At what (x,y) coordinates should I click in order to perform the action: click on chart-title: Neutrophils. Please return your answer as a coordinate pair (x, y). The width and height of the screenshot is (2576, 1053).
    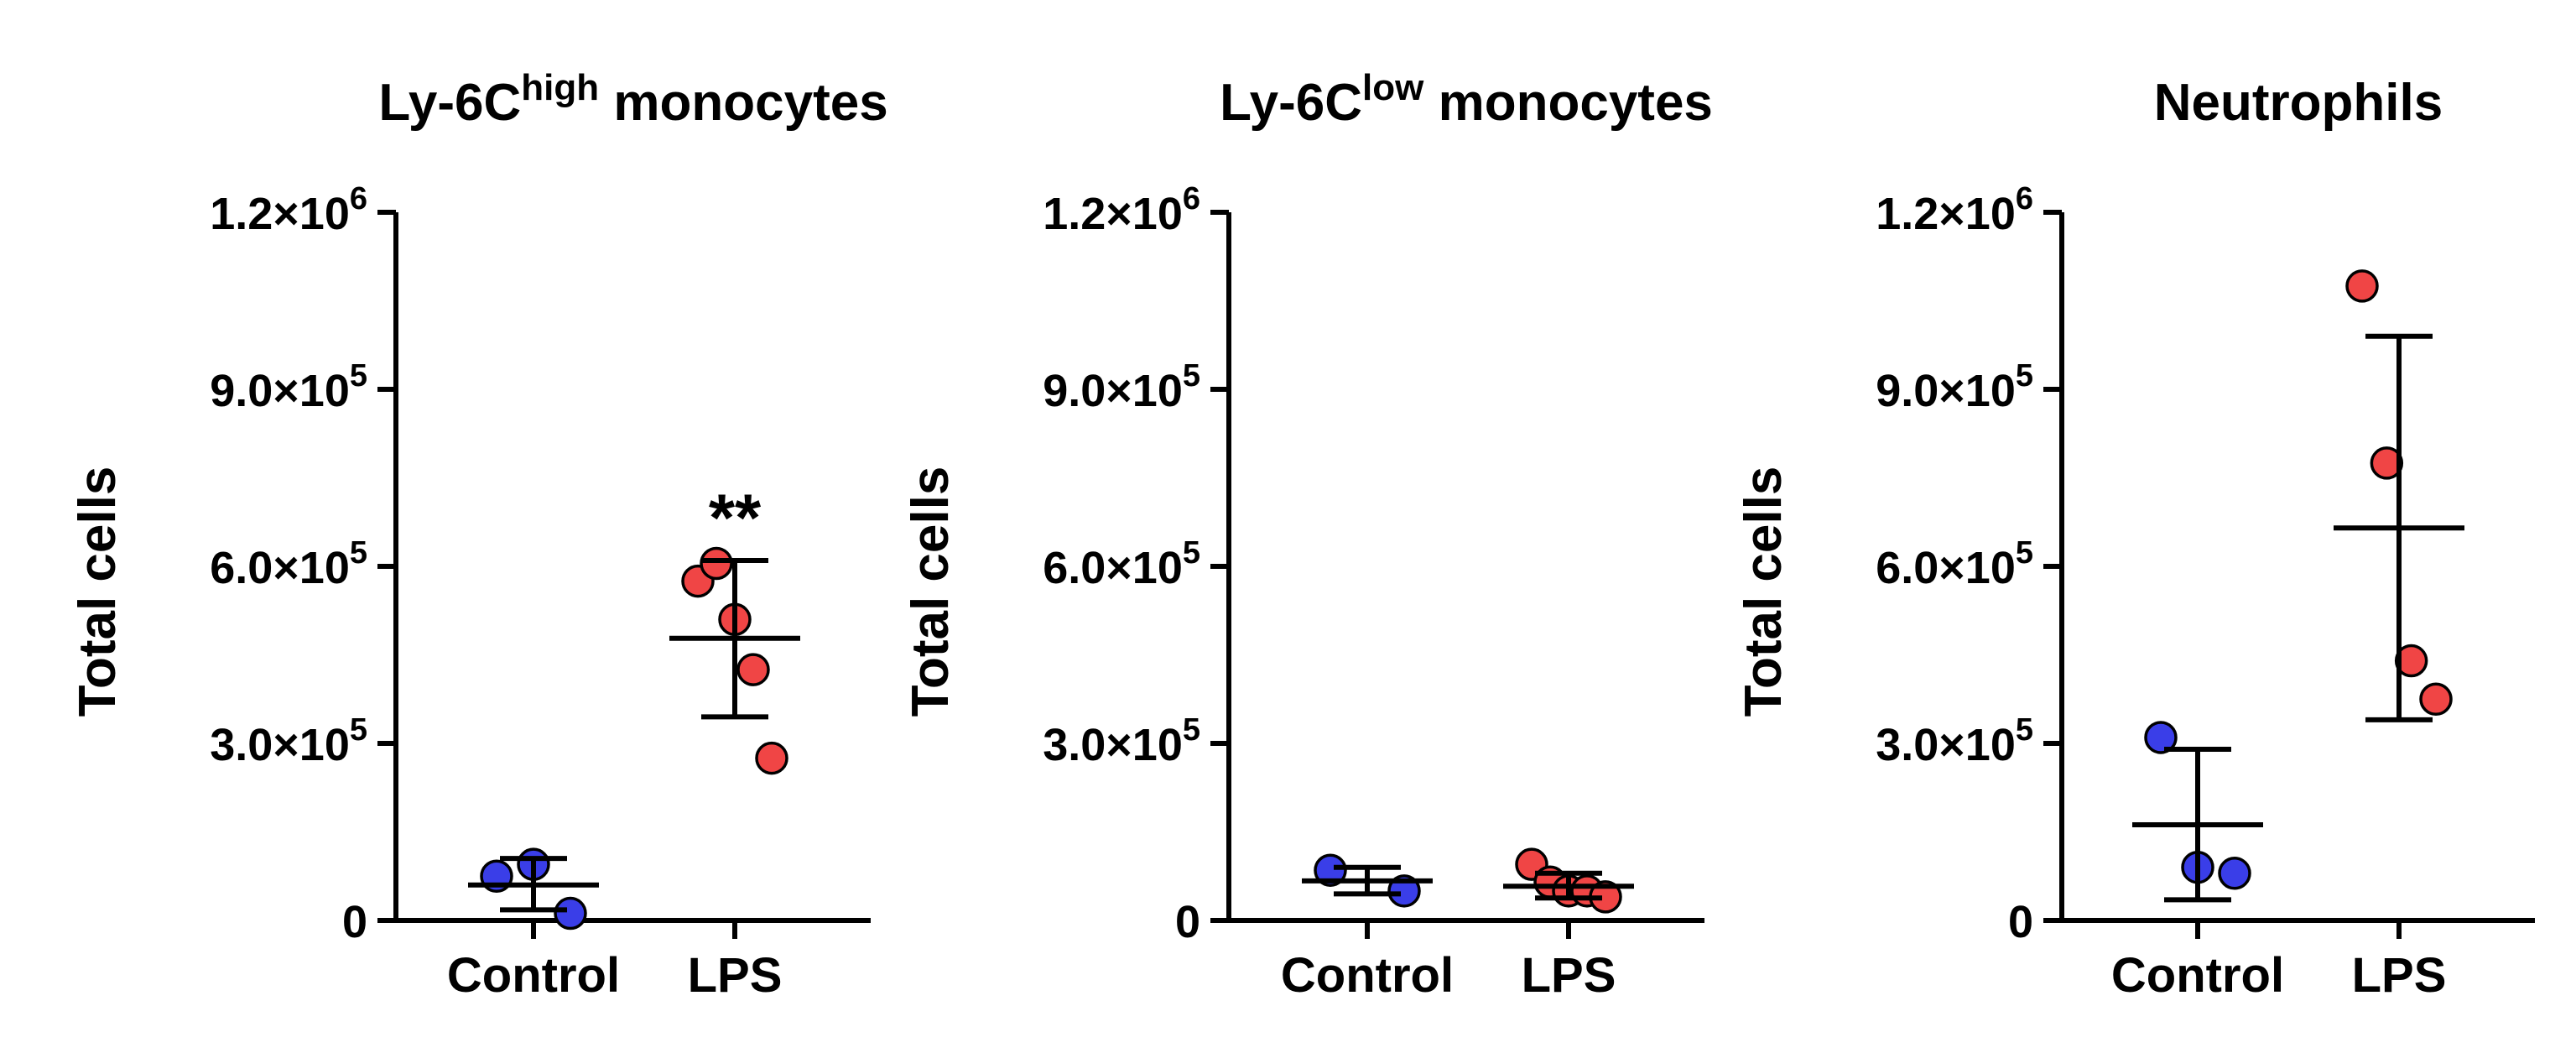
    Looking at the image, I should click on (2298, 103).